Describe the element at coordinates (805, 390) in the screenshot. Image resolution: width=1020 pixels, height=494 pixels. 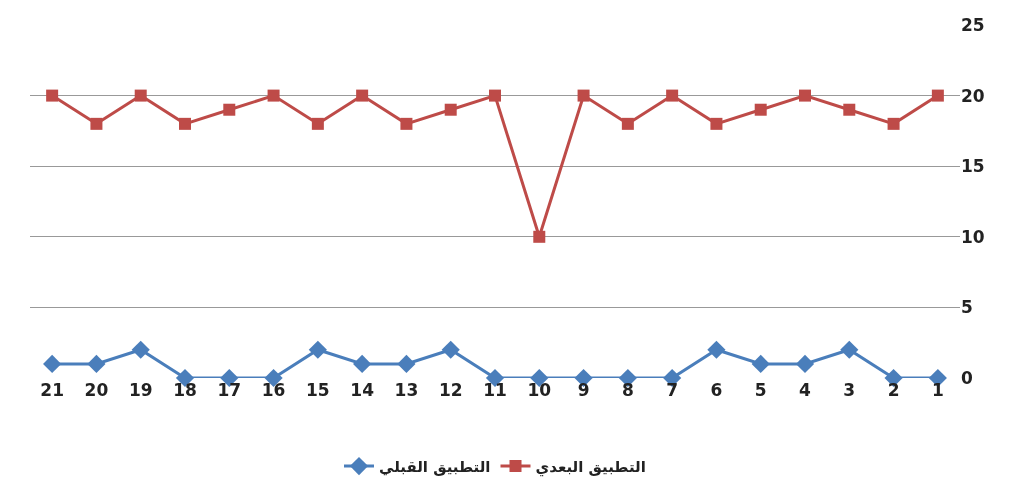
I see `x-tick-label: 4` at that location.